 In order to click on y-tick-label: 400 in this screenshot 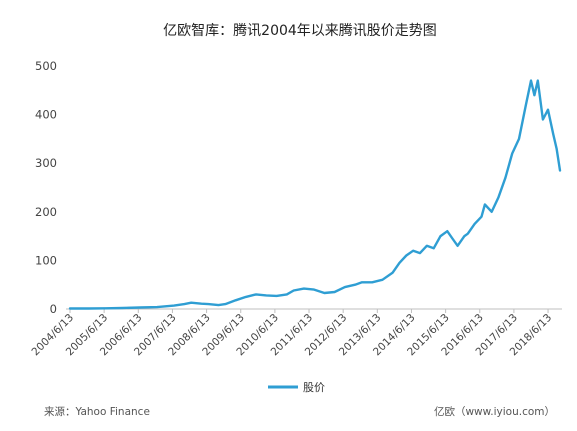, I will do `click(46, 115)`.